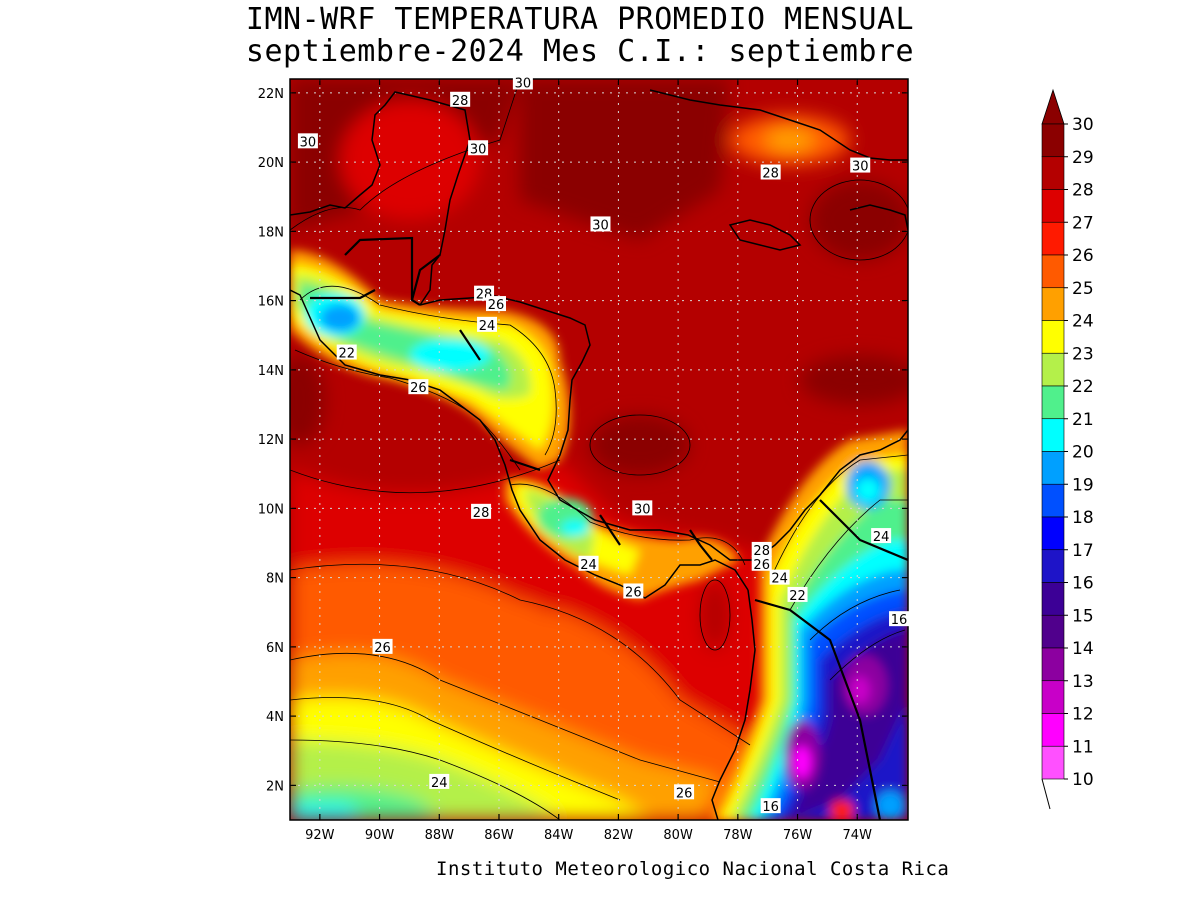 The image size is (1200, 900). I want to click on lat-tick-label: 6N, so click(275, 648).